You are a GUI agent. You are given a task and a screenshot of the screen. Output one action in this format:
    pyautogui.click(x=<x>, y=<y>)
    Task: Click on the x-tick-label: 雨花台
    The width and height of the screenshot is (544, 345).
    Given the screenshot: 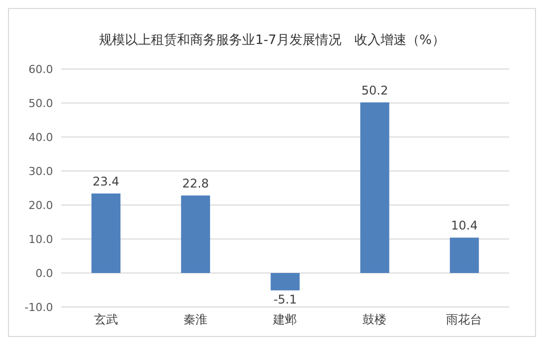 What is the action you would take?
    pyautogui.click(x=464, y=319)
    